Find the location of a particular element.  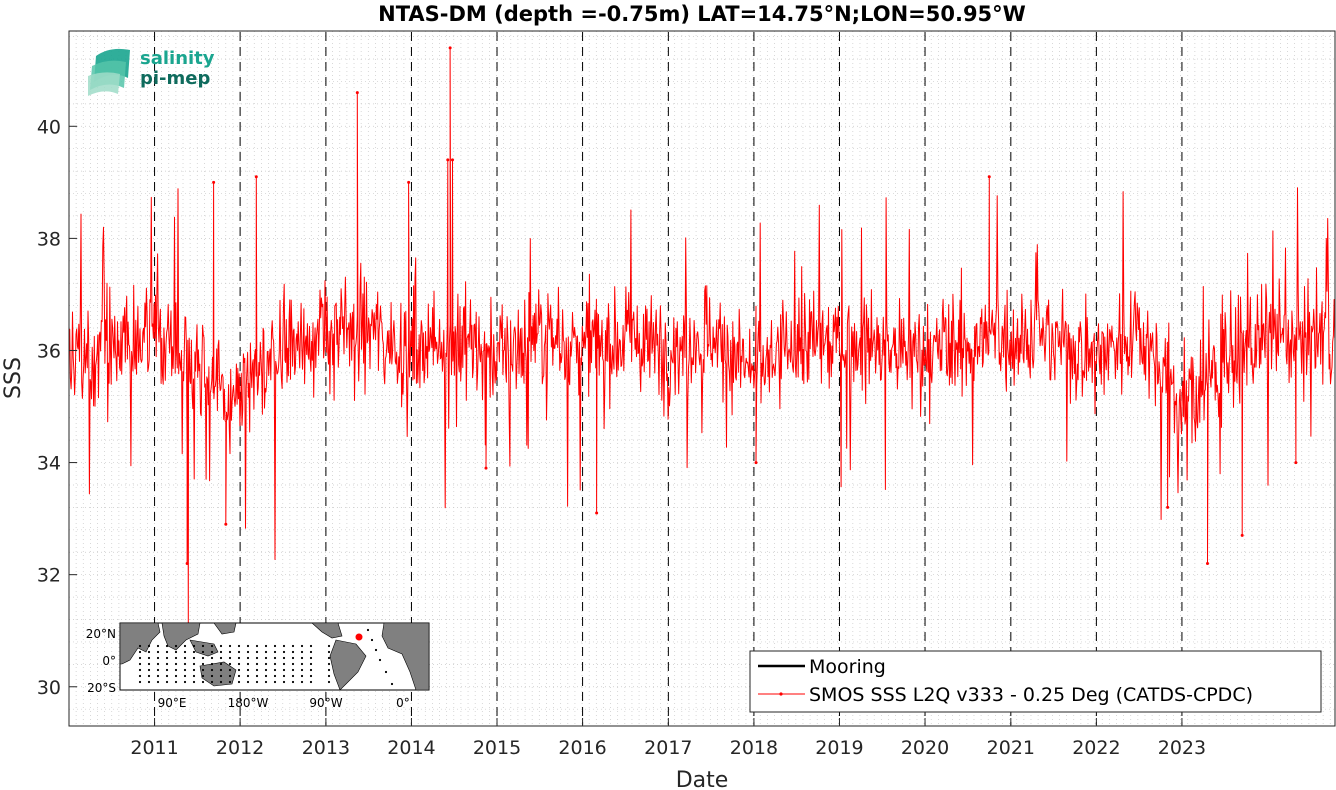

y-tick-label-30: 30 is located at coordinates (49, 688).